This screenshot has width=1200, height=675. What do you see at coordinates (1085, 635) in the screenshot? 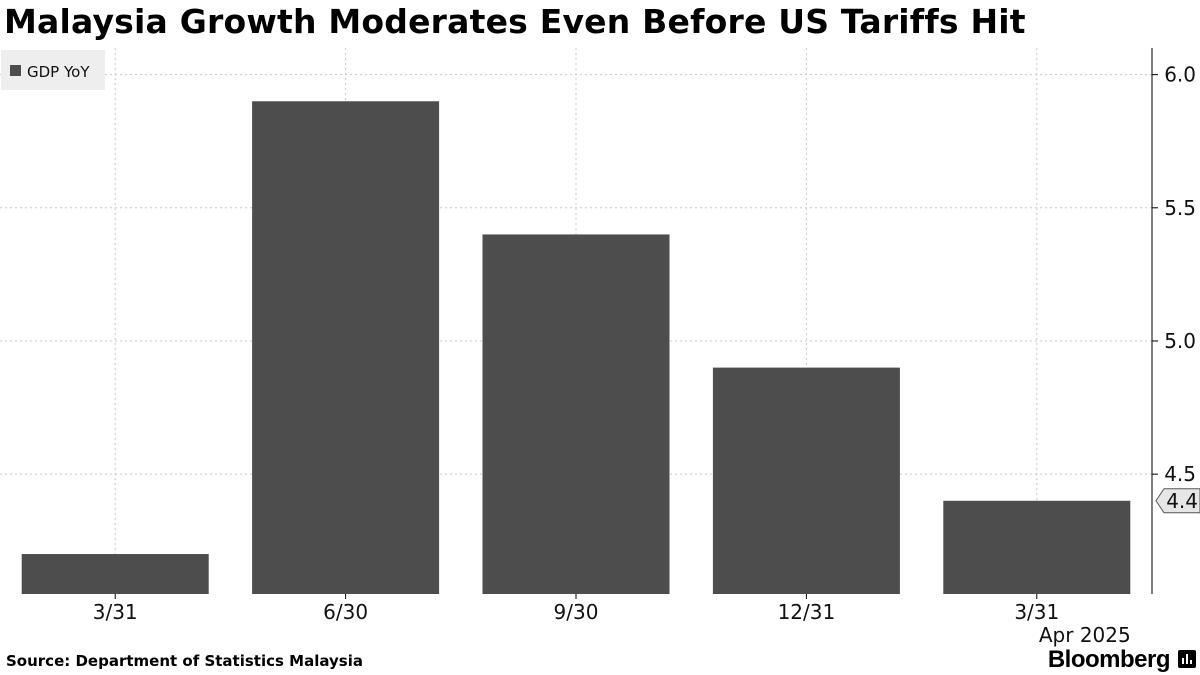
I see `x-sublabel: Apr 2025` at bounding box center [1085, 635].